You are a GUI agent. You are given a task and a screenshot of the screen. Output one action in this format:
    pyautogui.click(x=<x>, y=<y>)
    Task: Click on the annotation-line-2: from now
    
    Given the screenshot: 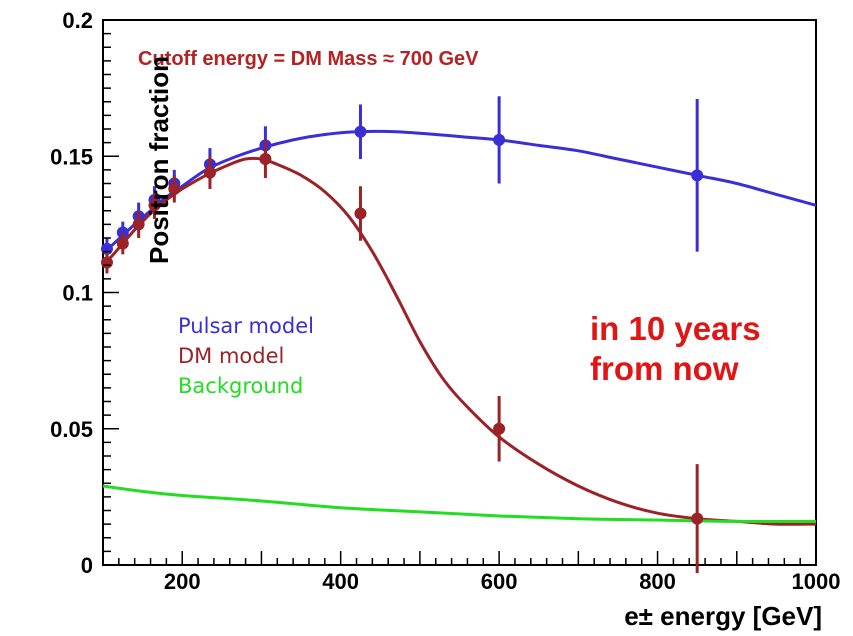 What is the action you would take?
    pyautogui.click(x=664, y=368)
    